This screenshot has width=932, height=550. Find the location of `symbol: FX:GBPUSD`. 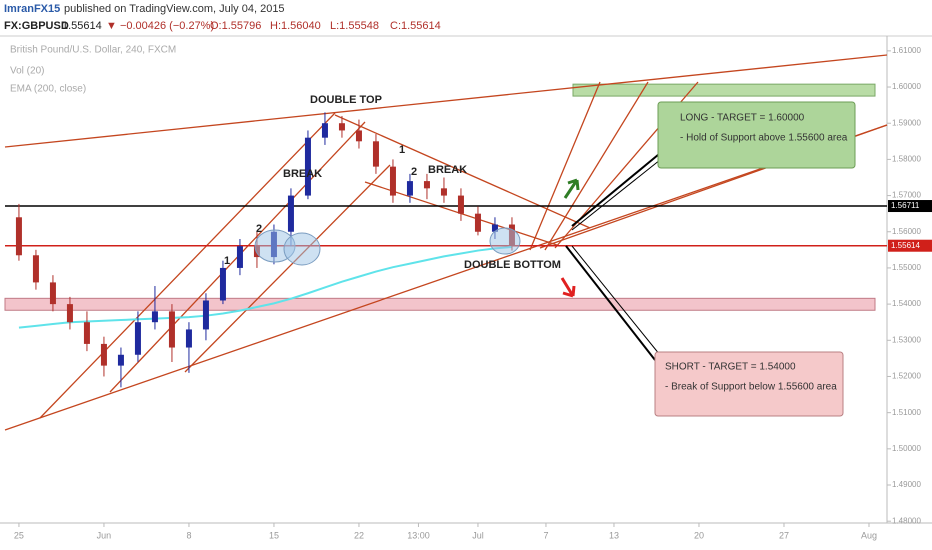

symbol: FX:GBPUSD is located at coordinates (36, 26).